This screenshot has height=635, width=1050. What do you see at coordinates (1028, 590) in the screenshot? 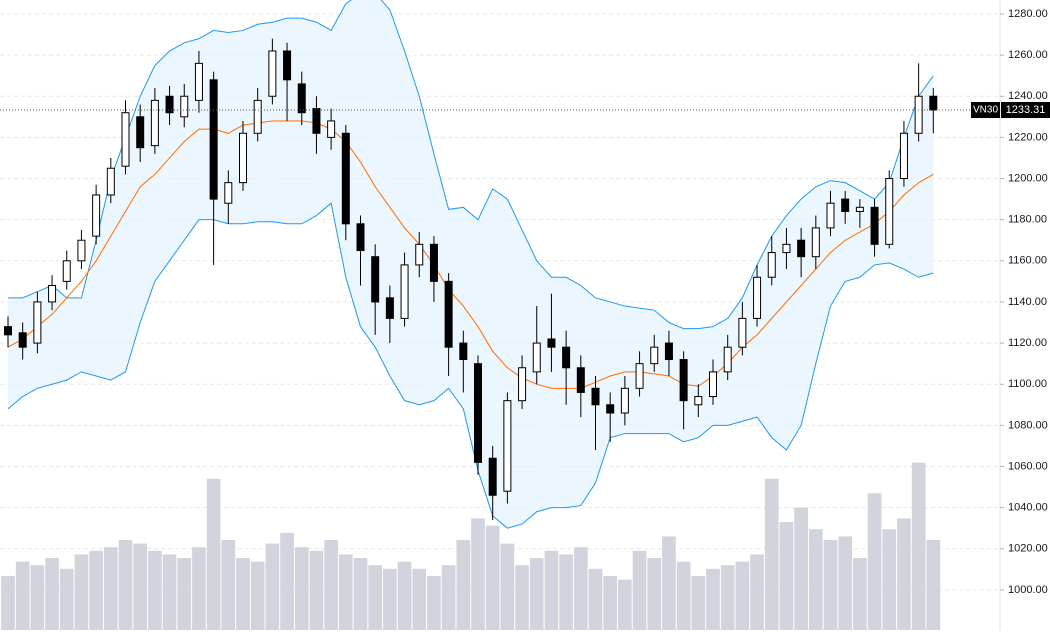
I see `y-tick-label: 1000.00` at bounding box center [1028, 590].